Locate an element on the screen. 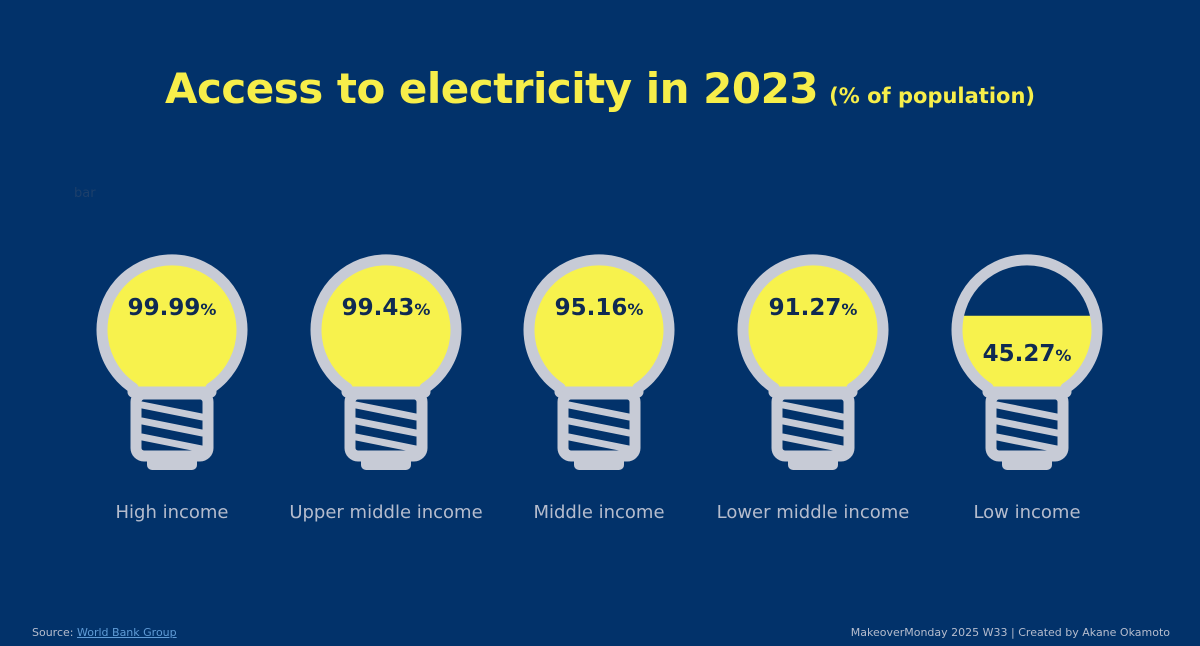  source-link: World Bank Group is located at coordinates (127, 632).